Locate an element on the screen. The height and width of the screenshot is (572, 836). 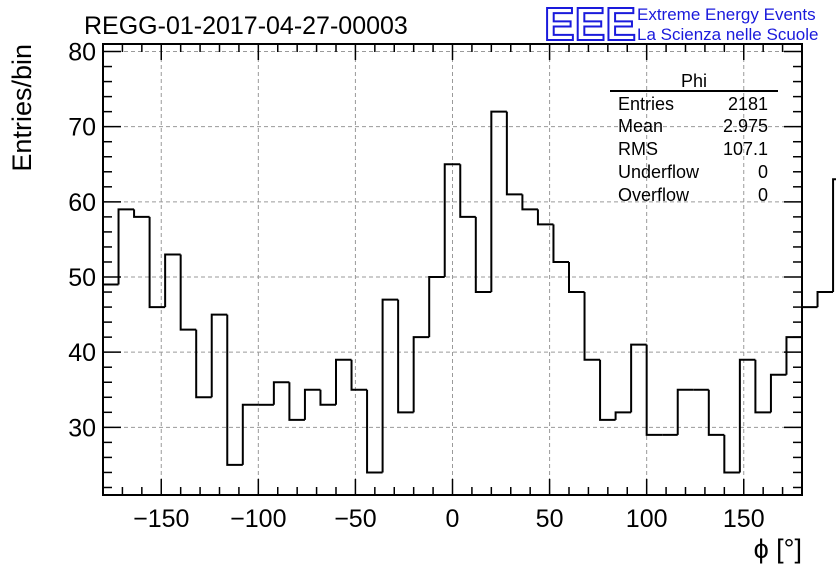
y-tick-label: 30 is located at coordinates (82, 428).